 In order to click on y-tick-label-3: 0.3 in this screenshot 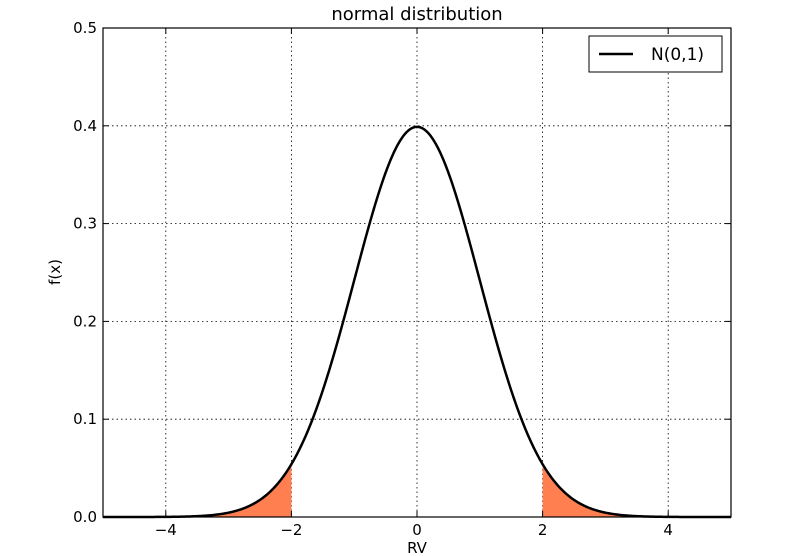, I will do `click(85, 224)`.